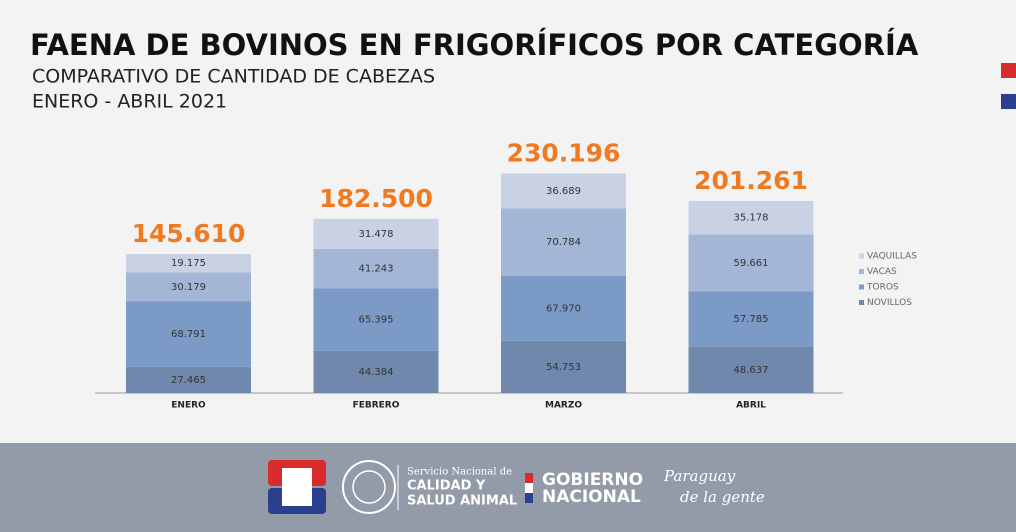 This screenshot has width=1016, height=532. Describe the element at coordinates (188, 406) in the screenshot. I see `x-tick-label: ENERO` at that location.